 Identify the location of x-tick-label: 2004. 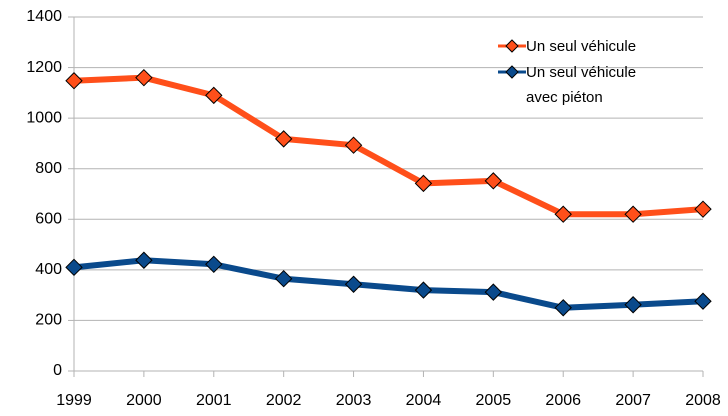
(424, 400).